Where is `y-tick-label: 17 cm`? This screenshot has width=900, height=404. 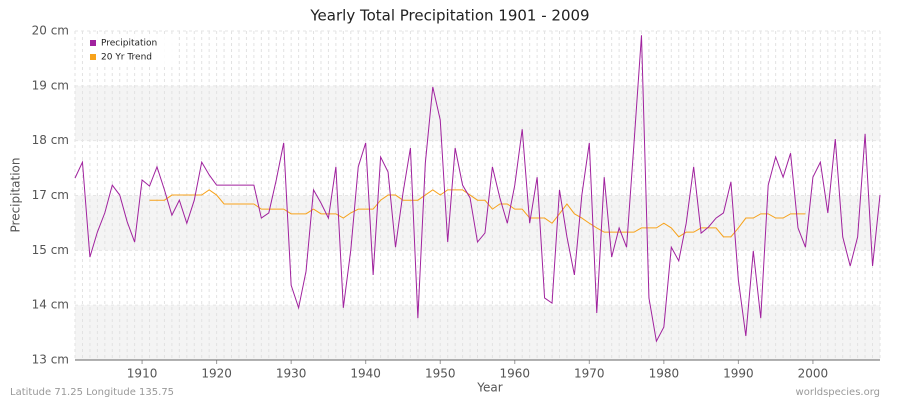
y-tick-label: 17 cm is located at coordinates (50, 195).